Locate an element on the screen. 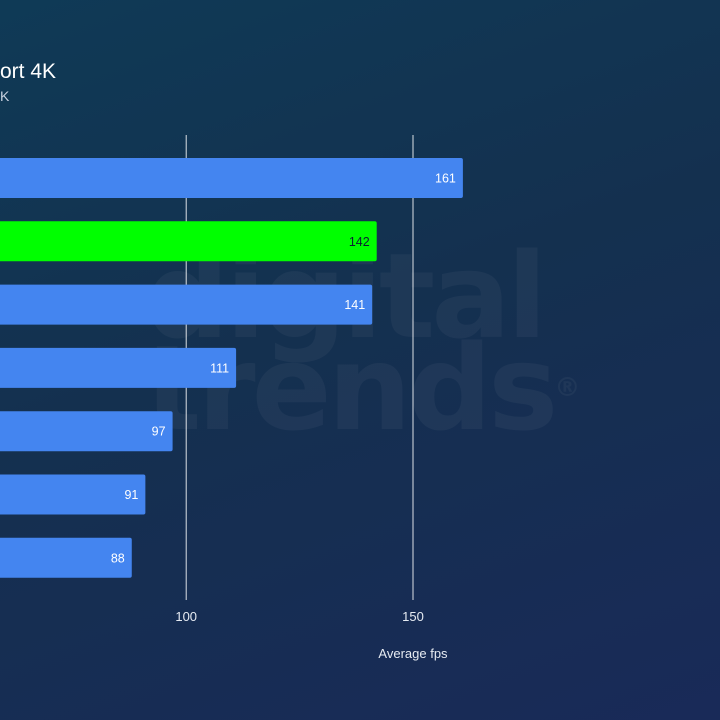 Image resolution: width=720 pixels, height=720 pixels. bar-value-label: 142 is located at coordinates (359, 242).